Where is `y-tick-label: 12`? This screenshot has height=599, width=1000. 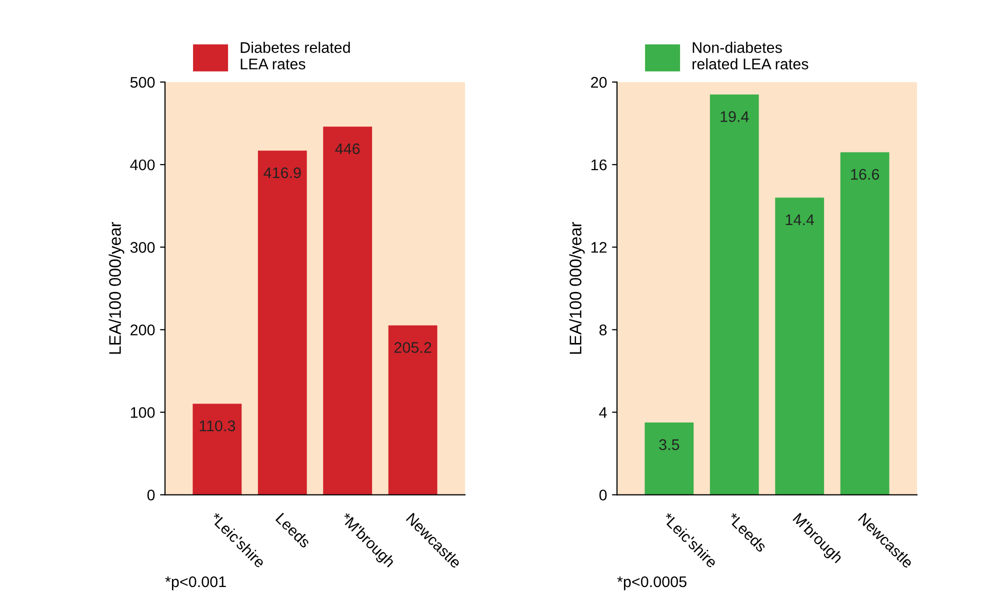 y-tick-label: 12 is located at coordinates (599, 247).